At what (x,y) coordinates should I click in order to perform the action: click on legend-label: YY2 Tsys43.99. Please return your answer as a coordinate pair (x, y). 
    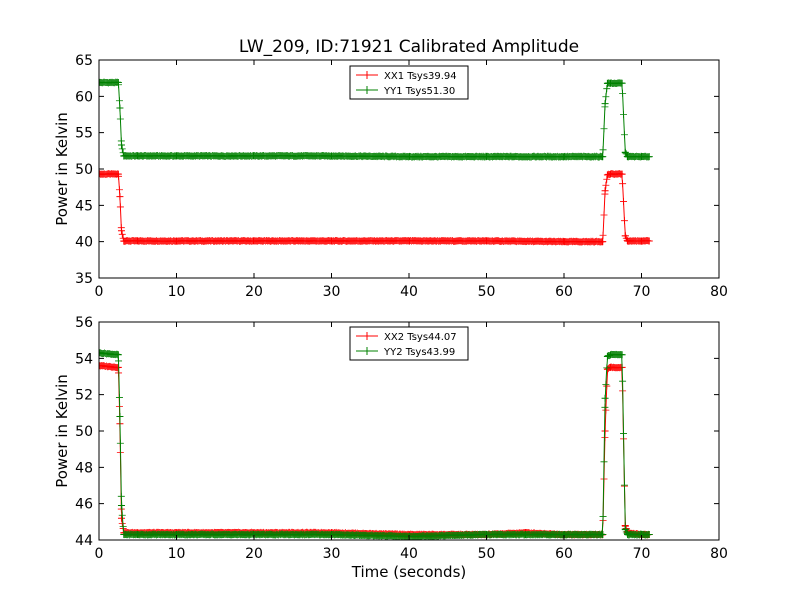
    Looking at the image, I should click on (419, 352).